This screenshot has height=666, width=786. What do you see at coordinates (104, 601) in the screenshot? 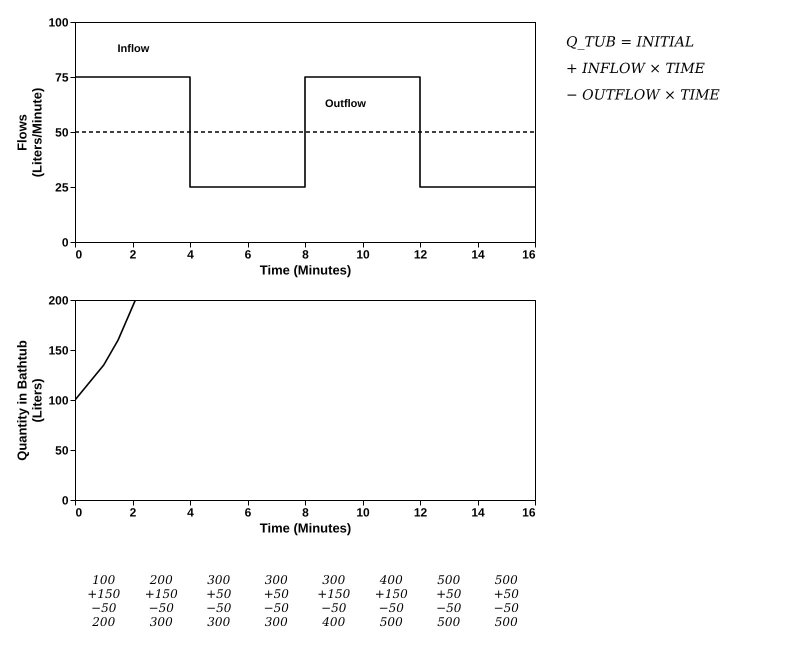
I see `text: 100 +150 −50 200` at bounding box center [104, 601].